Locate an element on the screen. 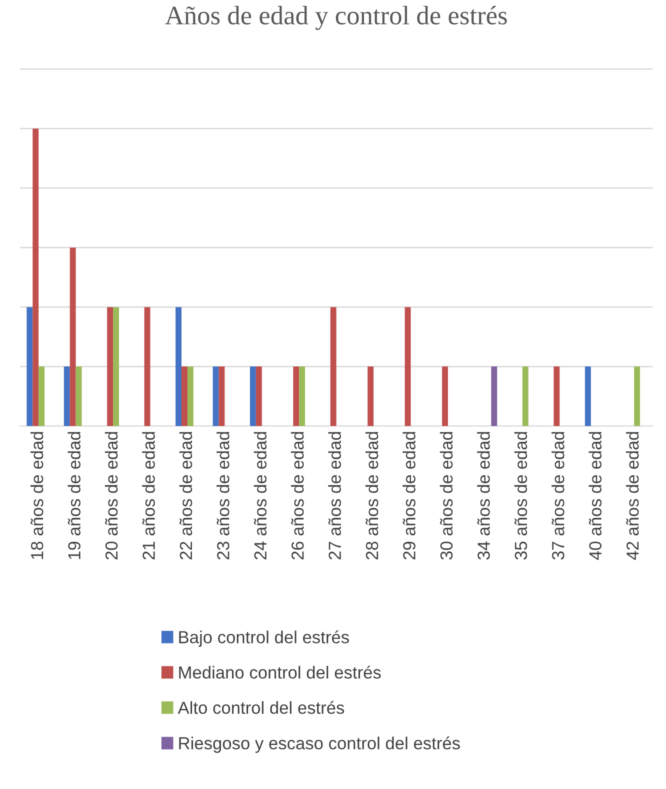  x-tick-label: 26 años de edad is located at coordinates (297, 496).